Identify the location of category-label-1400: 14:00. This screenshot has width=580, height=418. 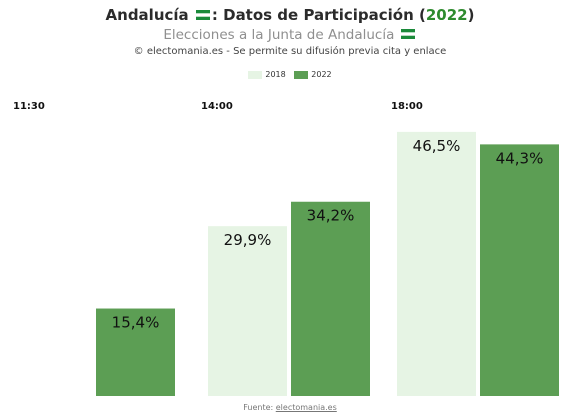
(217, 106).